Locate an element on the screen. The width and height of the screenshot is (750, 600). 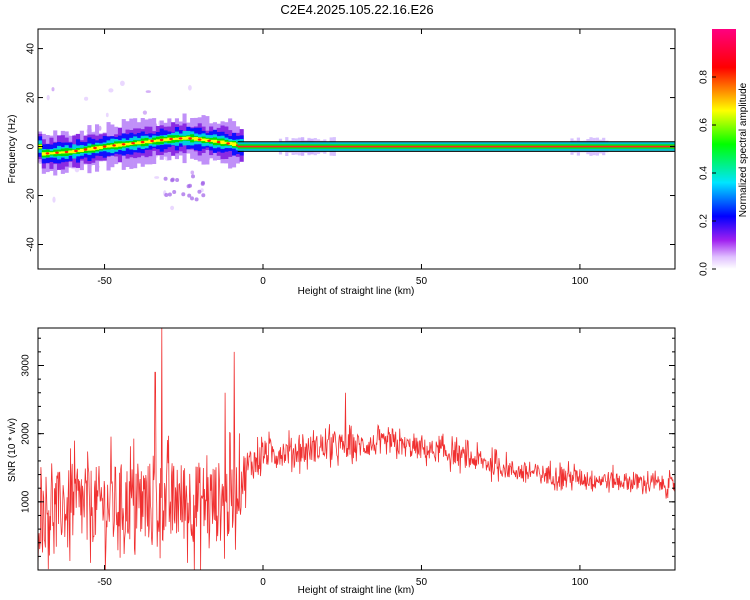
y-tick-label: 3000 is located at coordinates (26, 365).